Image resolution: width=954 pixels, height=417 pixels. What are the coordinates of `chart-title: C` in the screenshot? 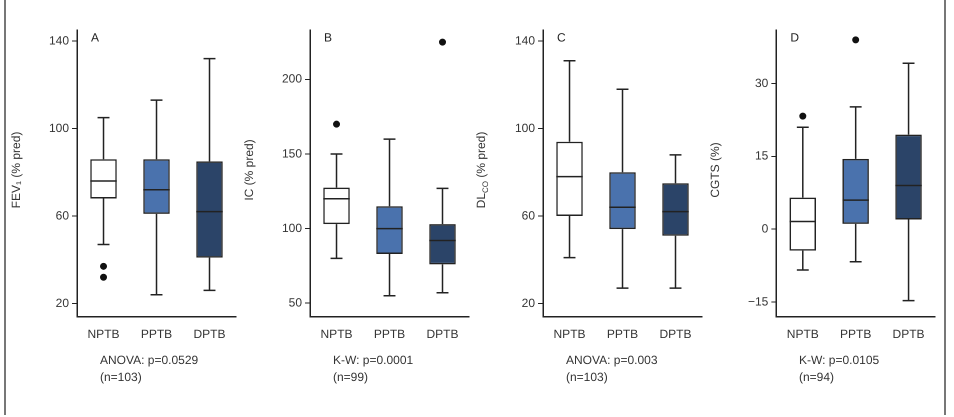 It's located at (561, 37).